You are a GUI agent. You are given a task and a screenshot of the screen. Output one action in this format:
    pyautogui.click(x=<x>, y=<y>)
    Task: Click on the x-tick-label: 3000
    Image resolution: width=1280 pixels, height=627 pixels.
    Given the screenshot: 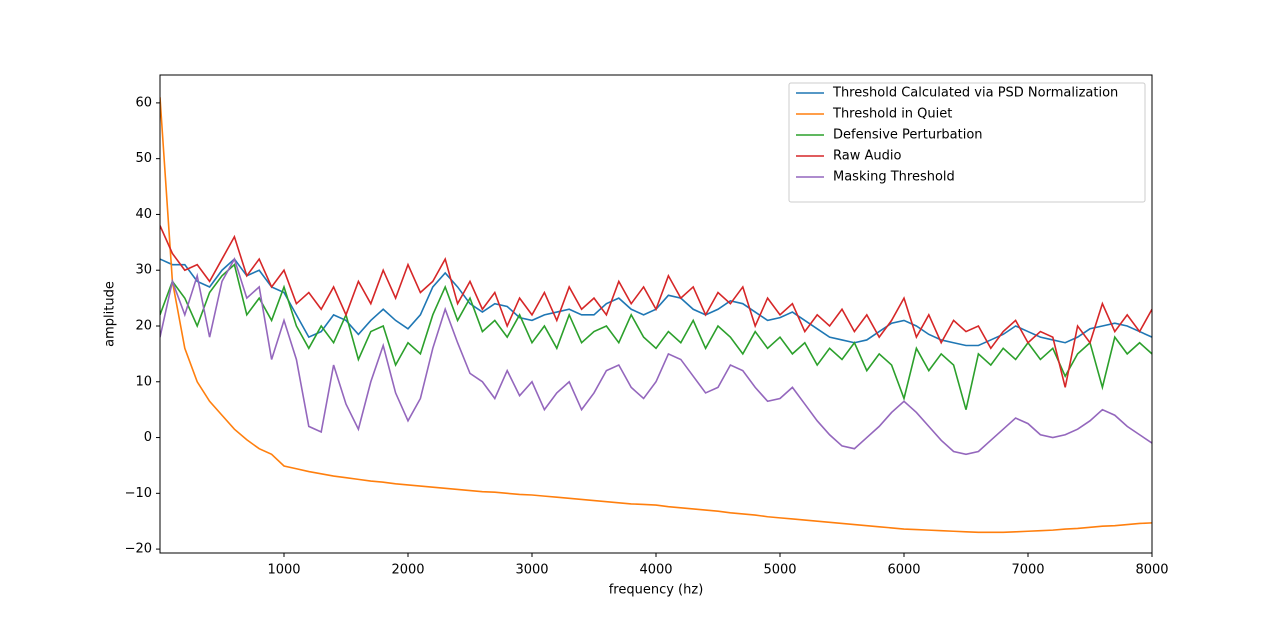 What is the action you would take?
    pyautogui.click(x=531, y=570)
    